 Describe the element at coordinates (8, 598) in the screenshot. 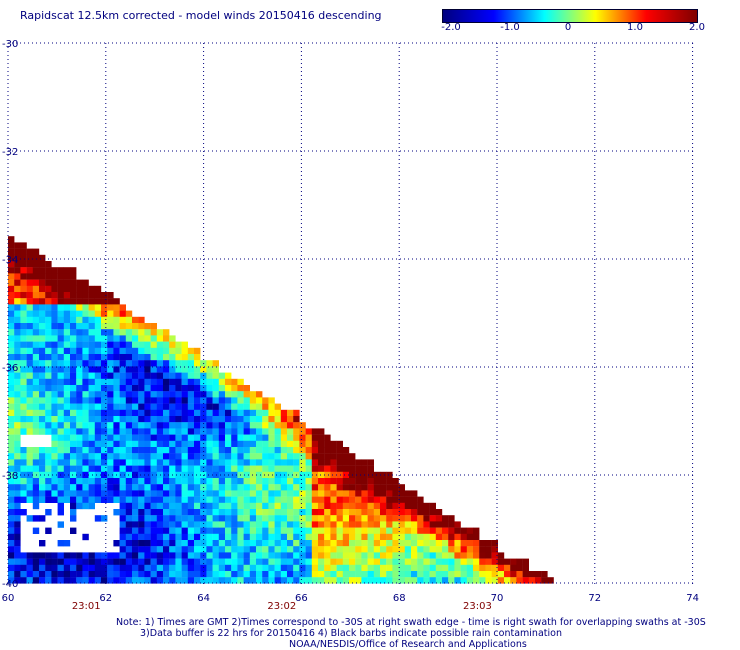

I see `lon-tick-label: 60` at that location.